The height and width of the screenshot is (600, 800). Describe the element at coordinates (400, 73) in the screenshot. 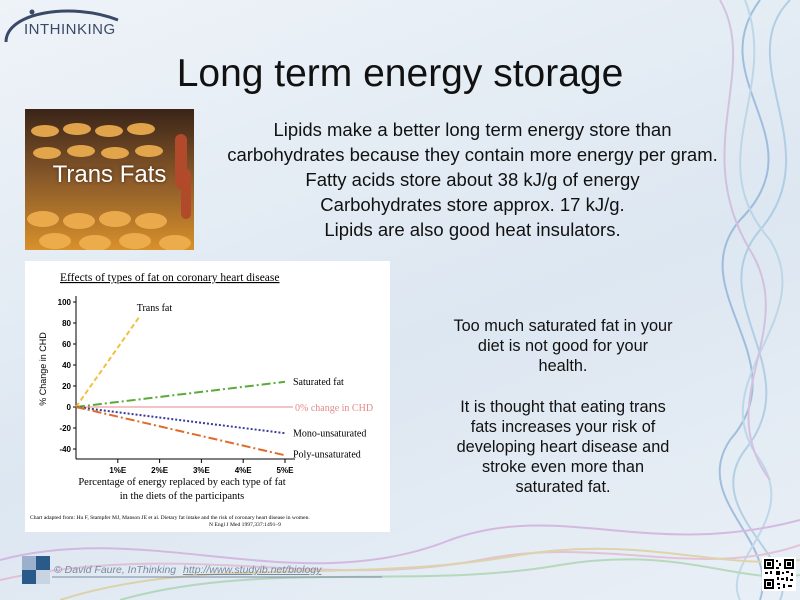

I see `page-title: Long term energy storage` at that location.